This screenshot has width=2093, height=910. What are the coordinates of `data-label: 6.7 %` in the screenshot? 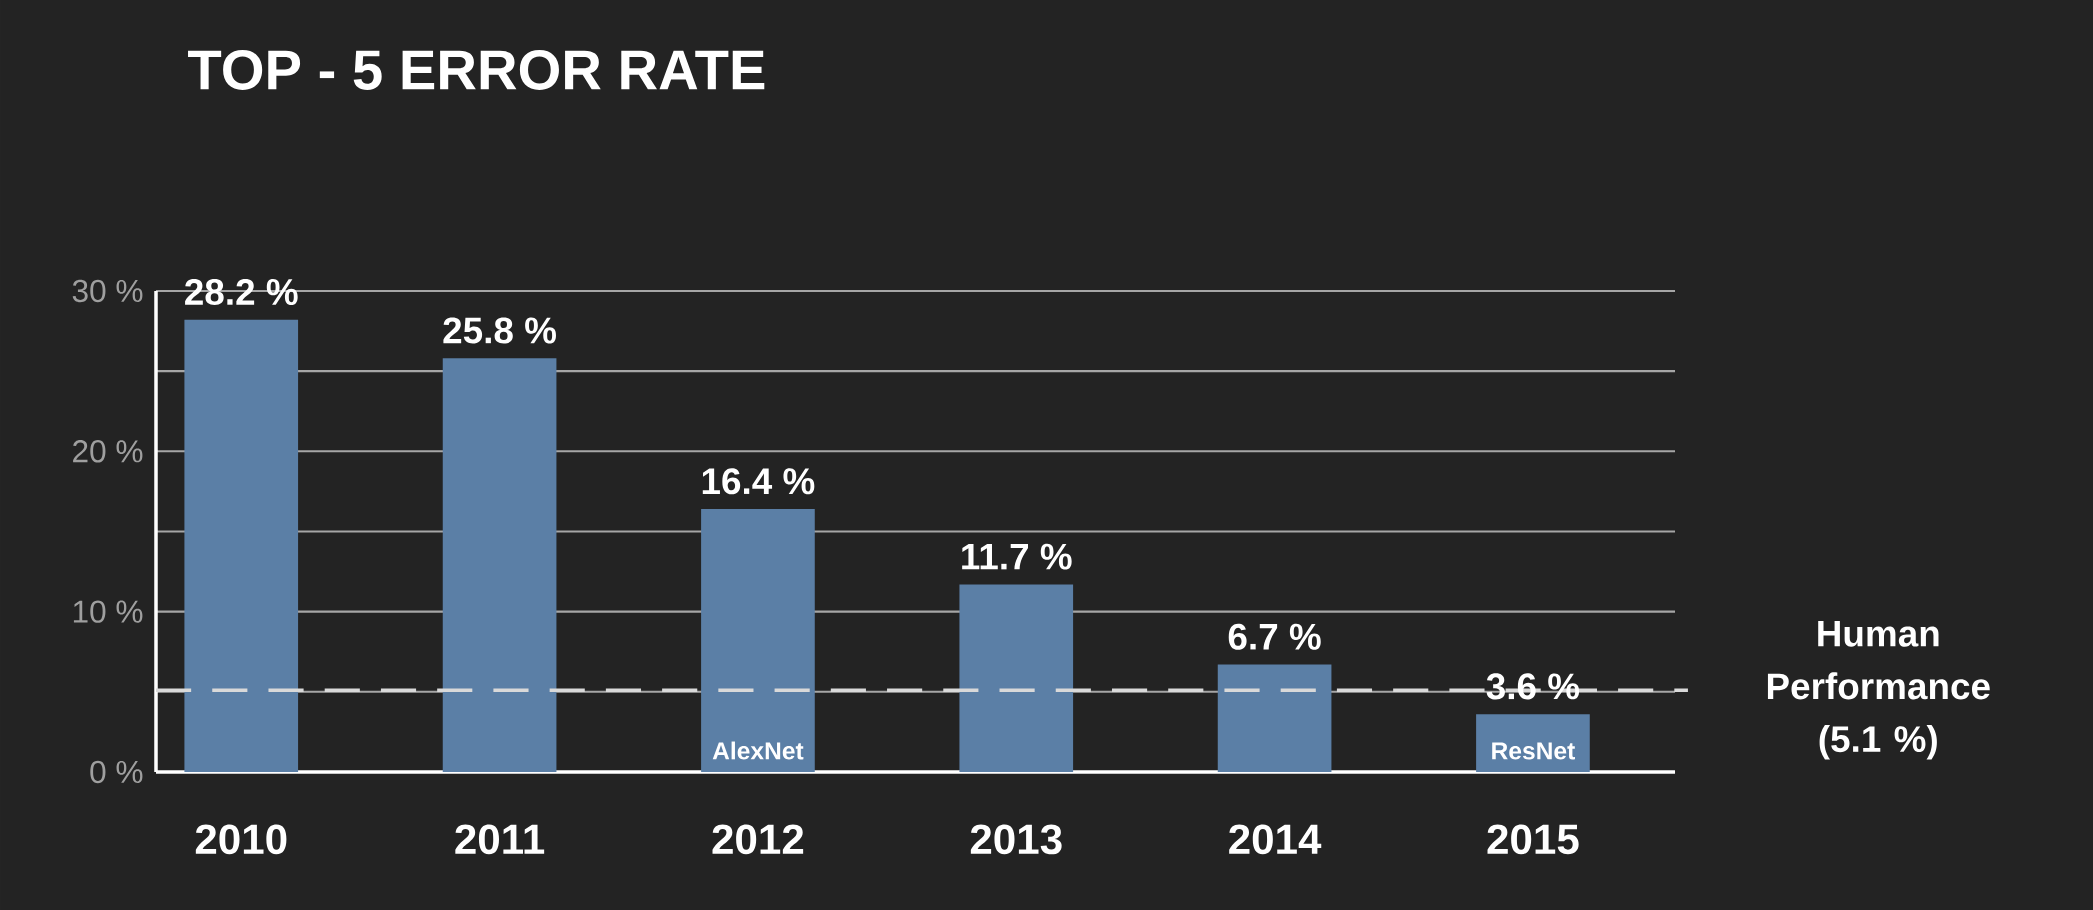 It's located at (1274, 636).